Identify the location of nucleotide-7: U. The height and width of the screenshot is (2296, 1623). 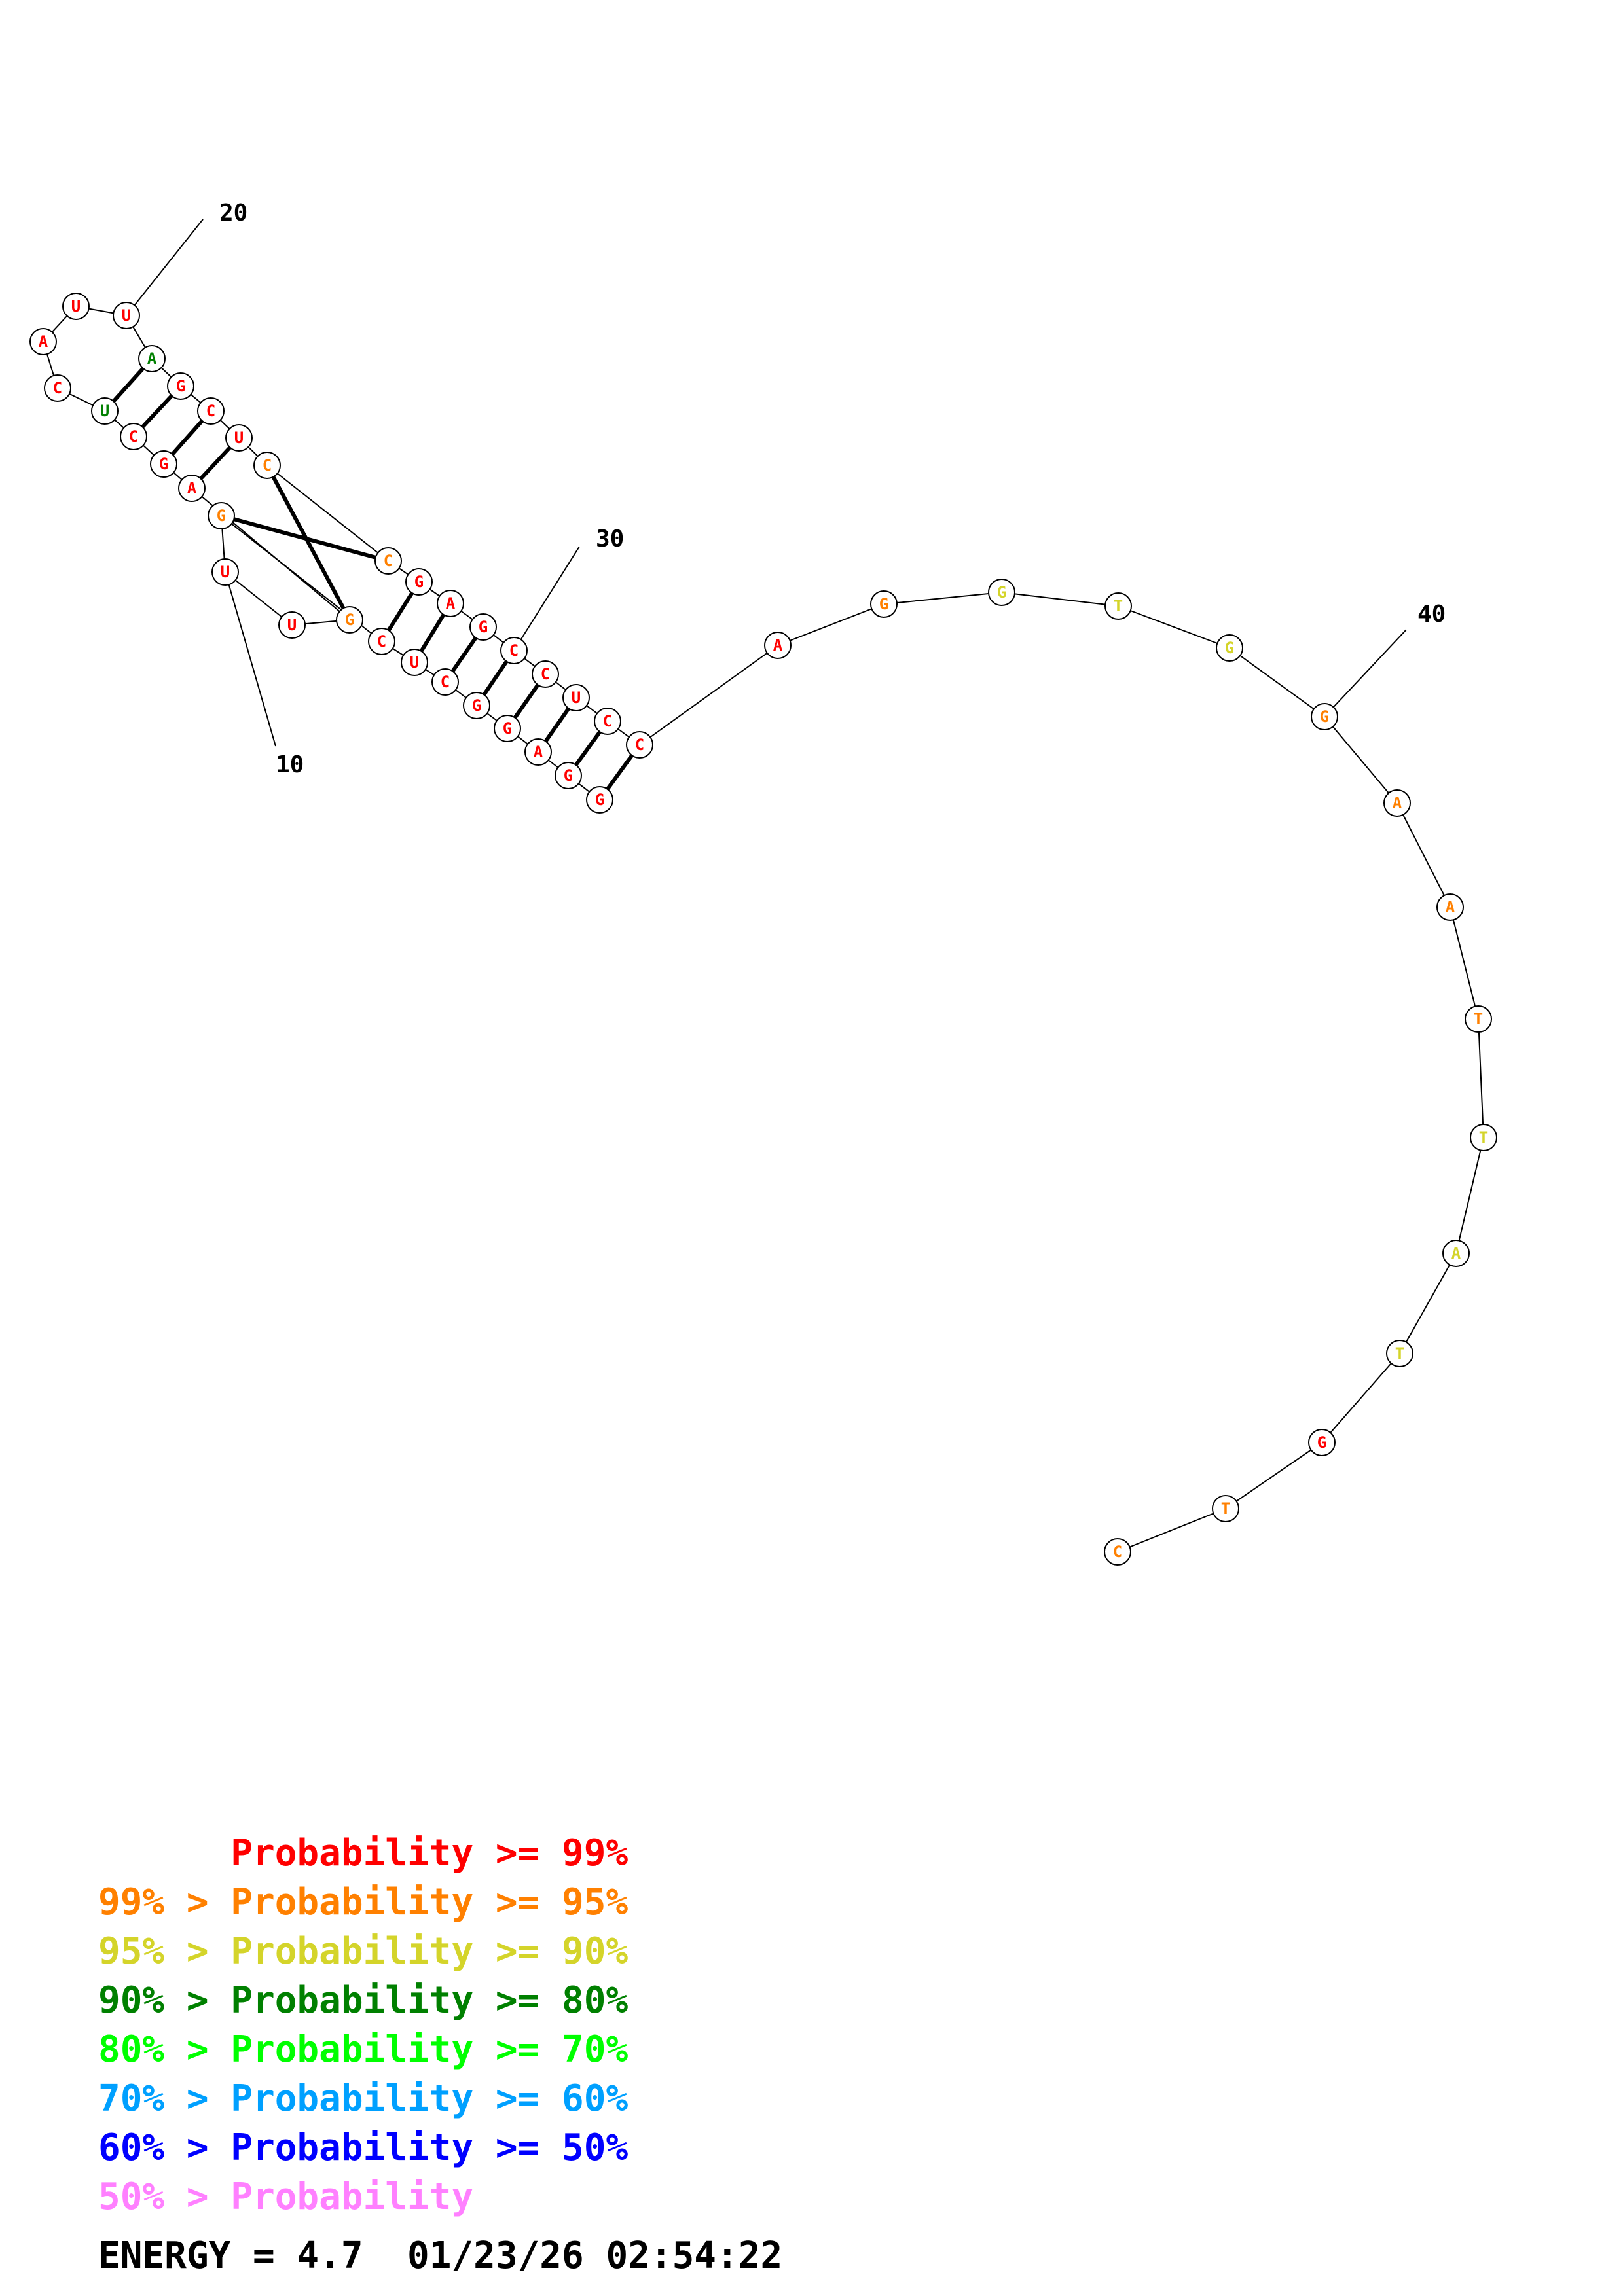
(414, 662).